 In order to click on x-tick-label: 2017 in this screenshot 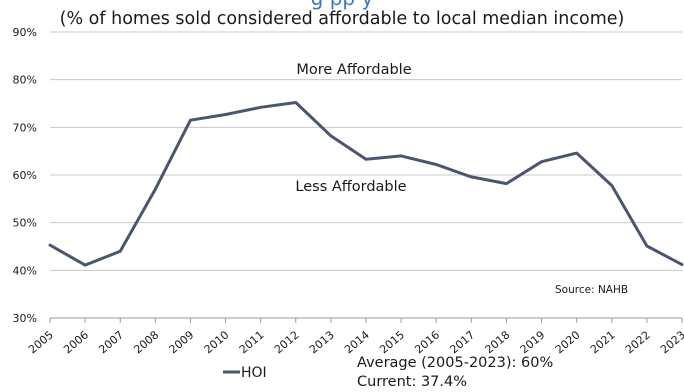, I will do `click(462, 342)`.